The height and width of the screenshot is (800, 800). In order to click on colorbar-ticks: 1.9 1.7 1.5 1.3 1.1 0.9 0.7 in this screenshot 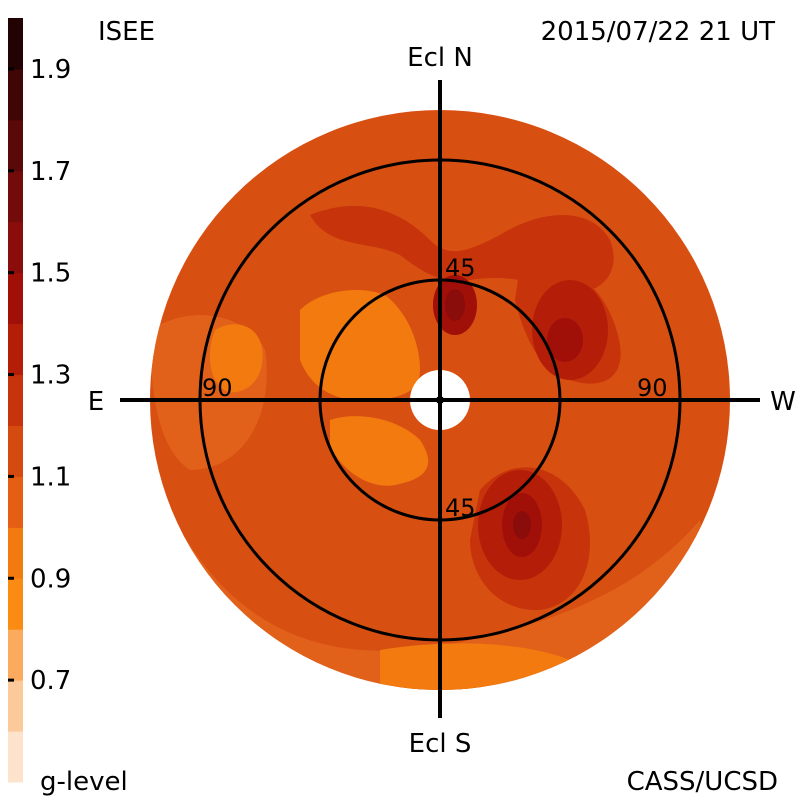, I will do `click(39, 375)`.